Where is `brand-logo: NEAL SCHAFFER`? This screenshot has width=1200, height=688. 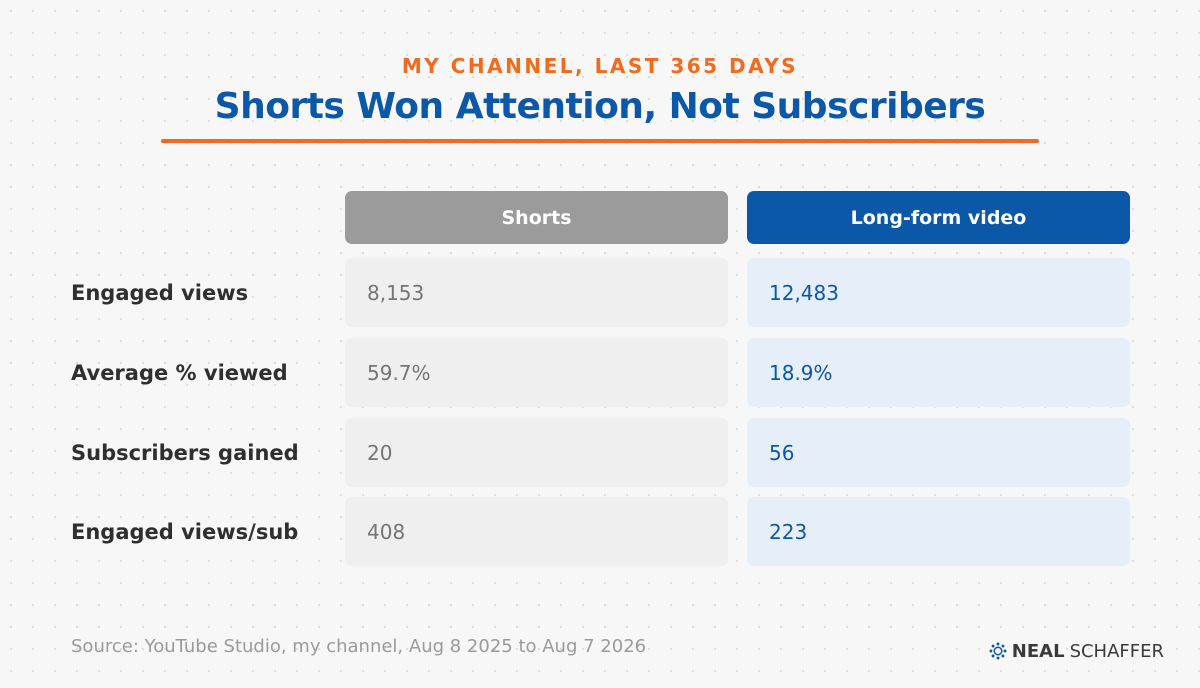 brand-logo: NEAL SCHAFFER is located at coordinates (1076, 651).